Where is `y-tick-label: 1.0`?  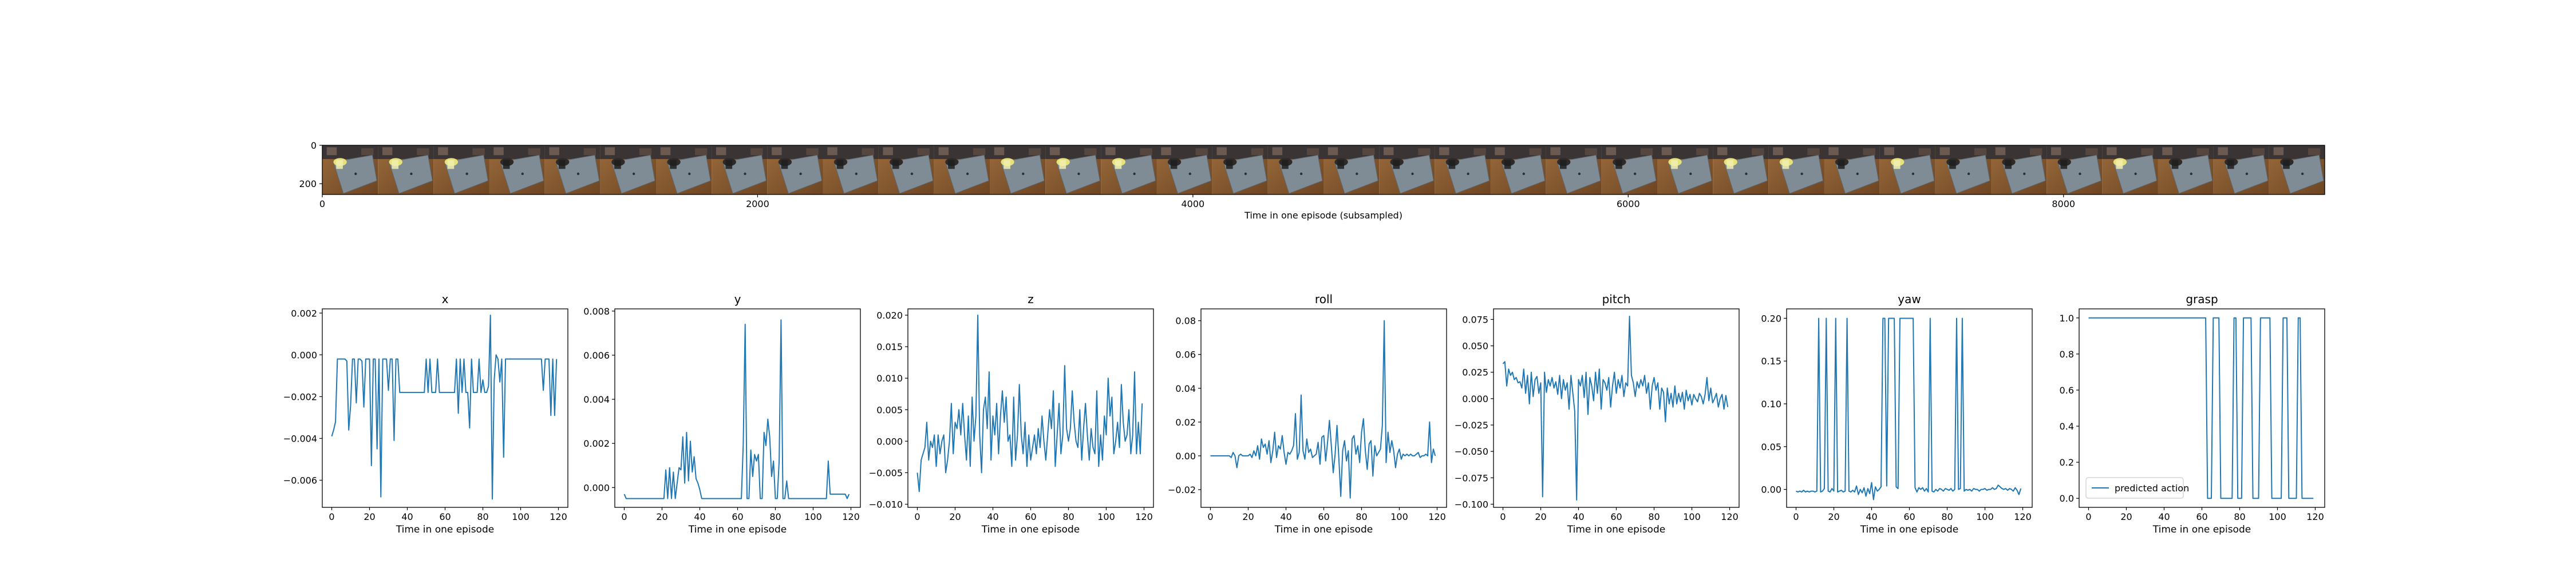
y-tick-label: 1.0 is located at coordinates (2067, 318).